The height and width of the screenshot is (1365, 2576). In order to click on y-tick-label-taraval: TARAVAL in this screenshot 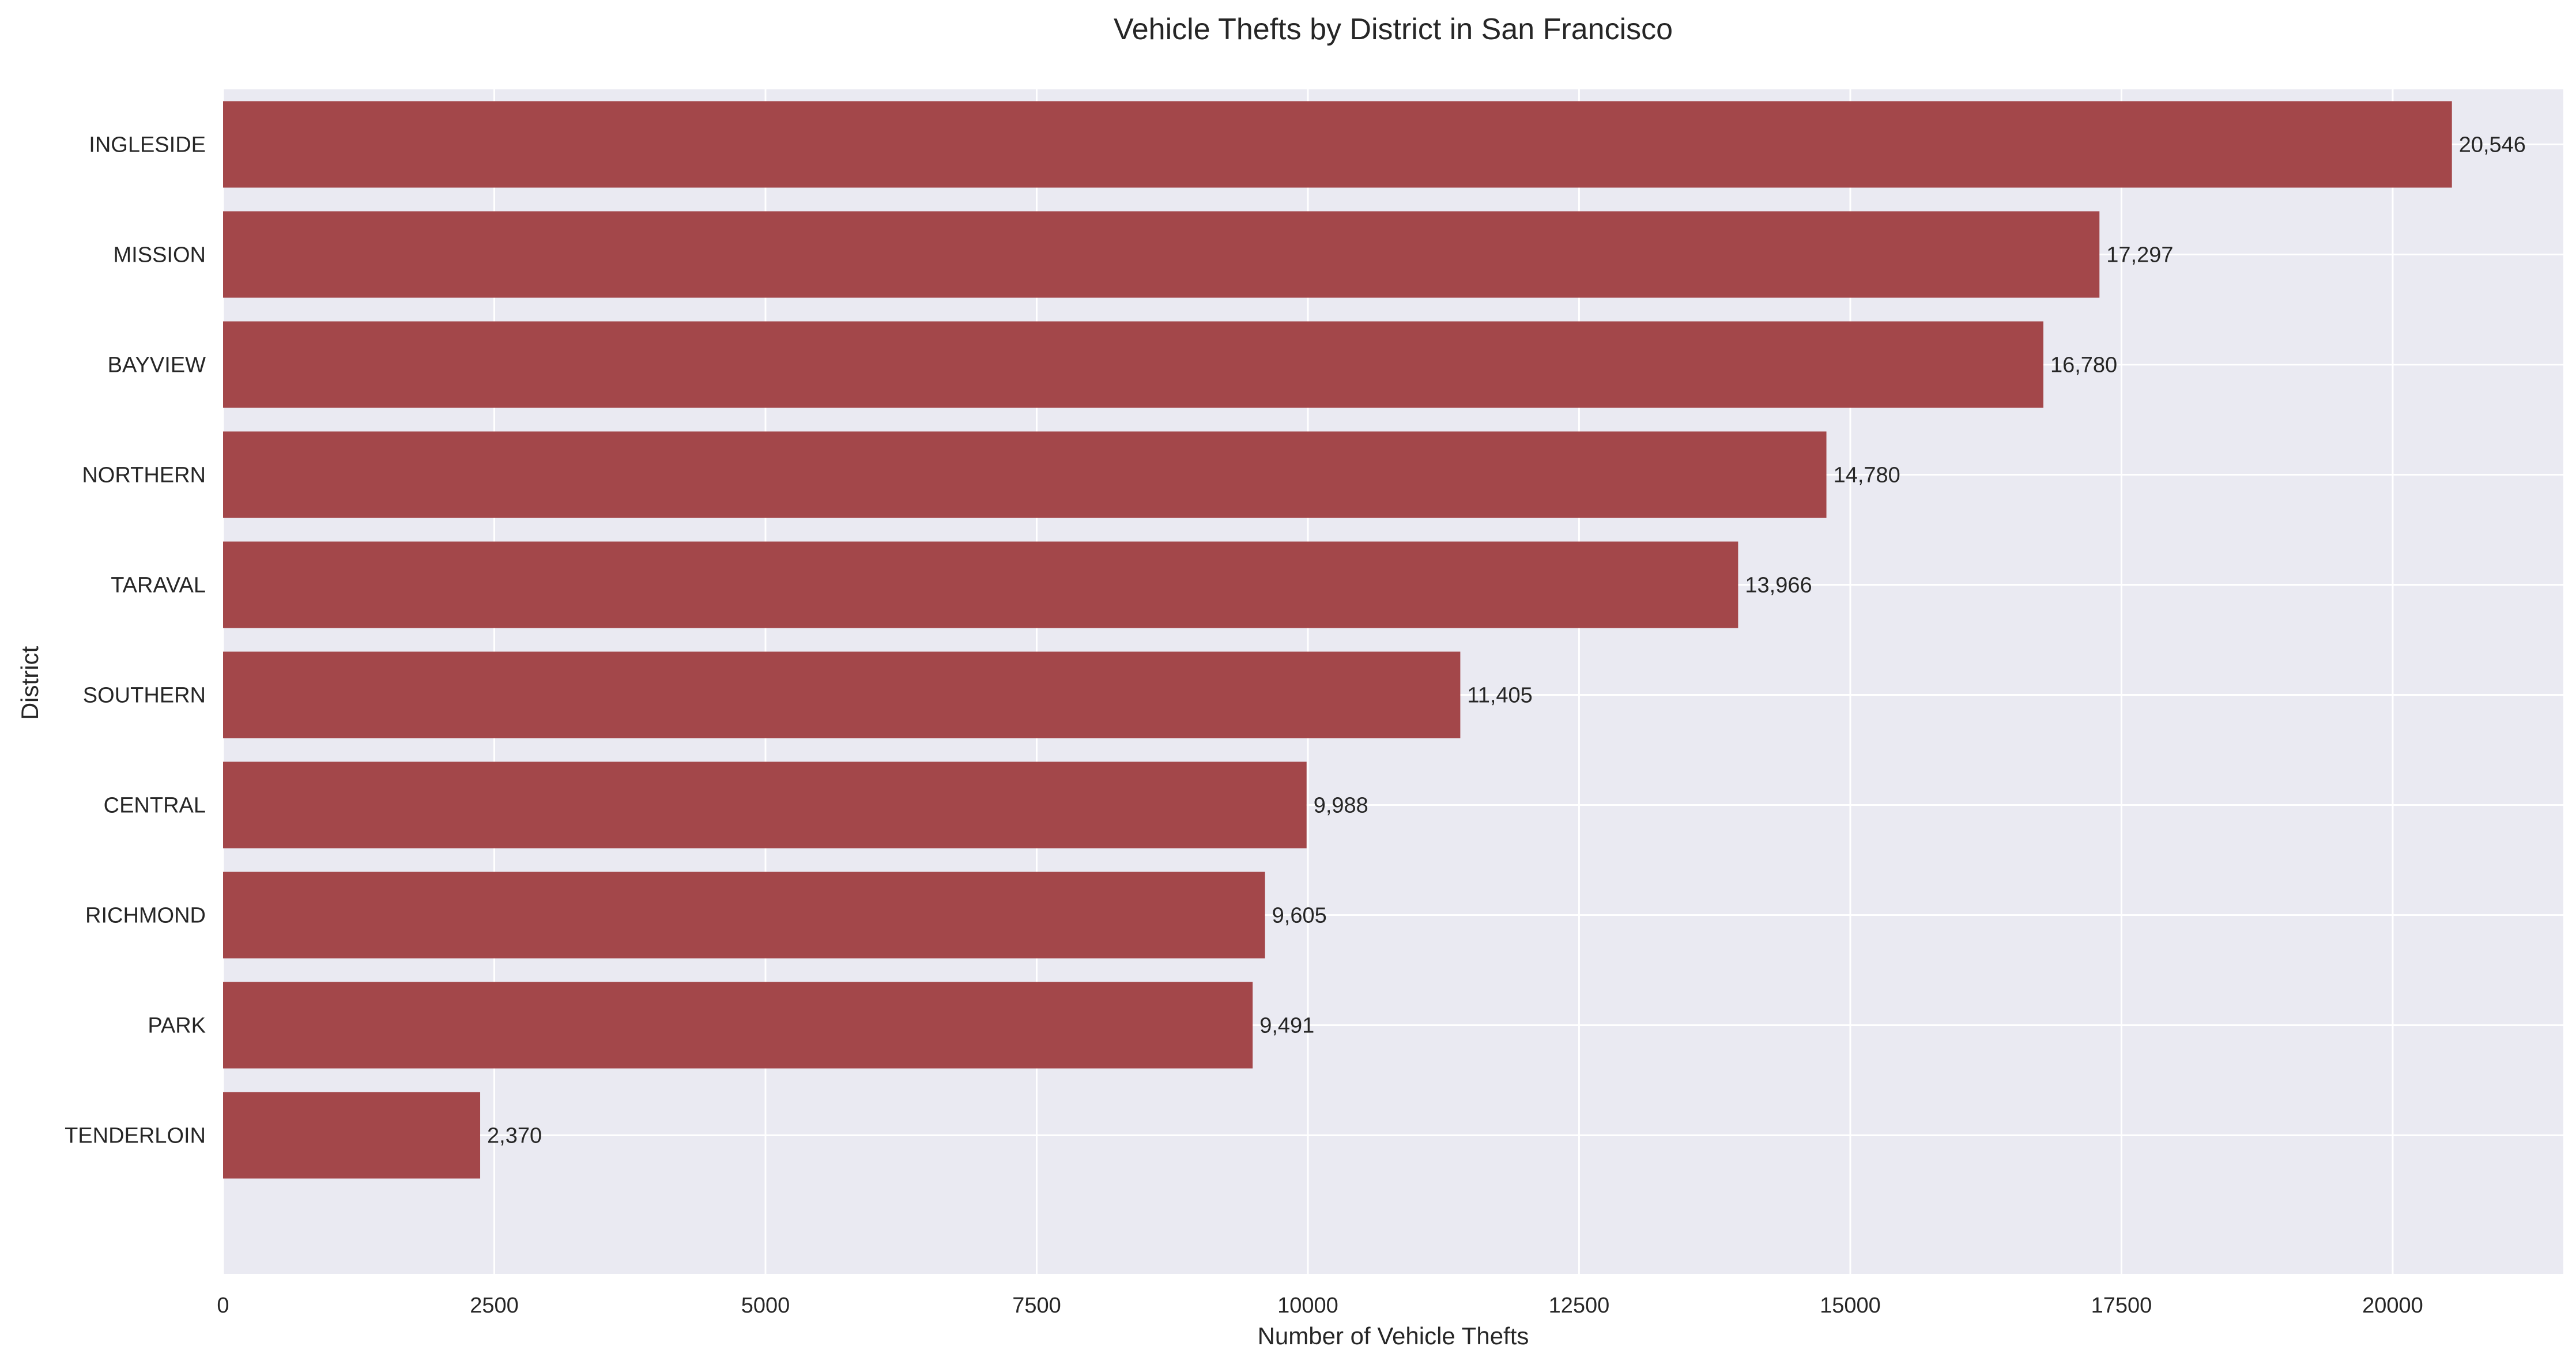, I will do `click(158, 586)`.